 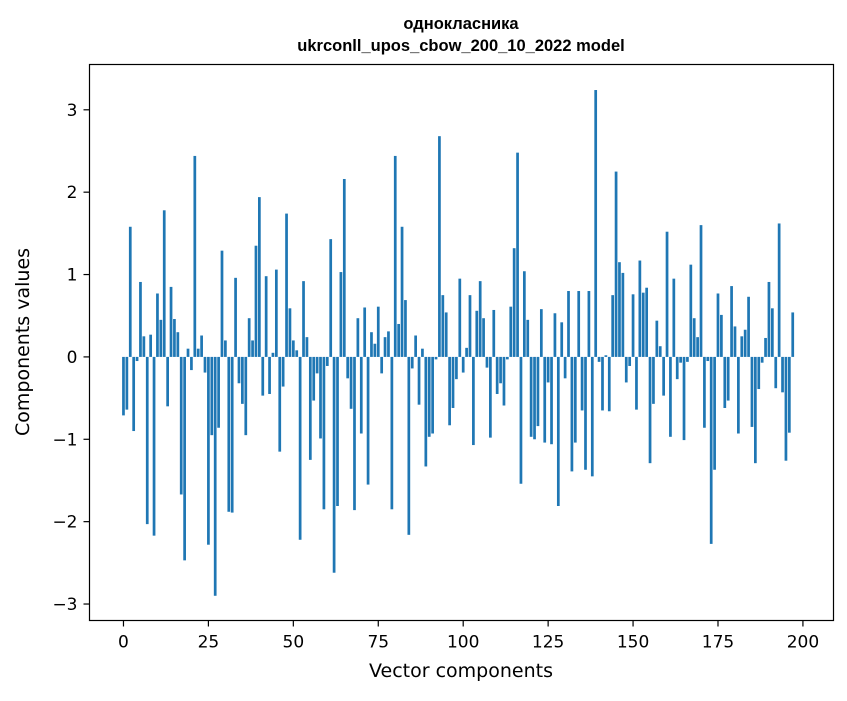 What do you see at coordinates (460, 46) in the screenshot?
I see `chart-title-line2: ukrconll_upos_cbow_200_10_2022 model` at bounding box center [460, 46].